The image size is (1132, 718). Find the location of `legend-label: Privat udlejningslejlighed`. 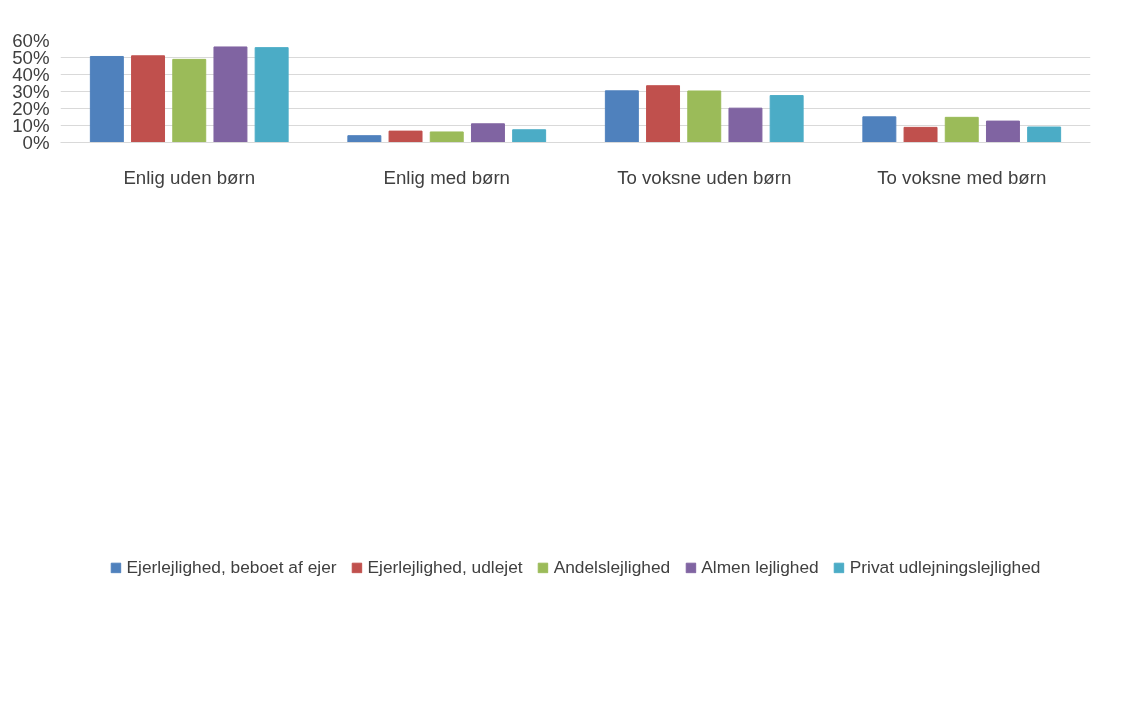

legend-label: Privat udlejningslejlighed is located at coordinates (945, 567).